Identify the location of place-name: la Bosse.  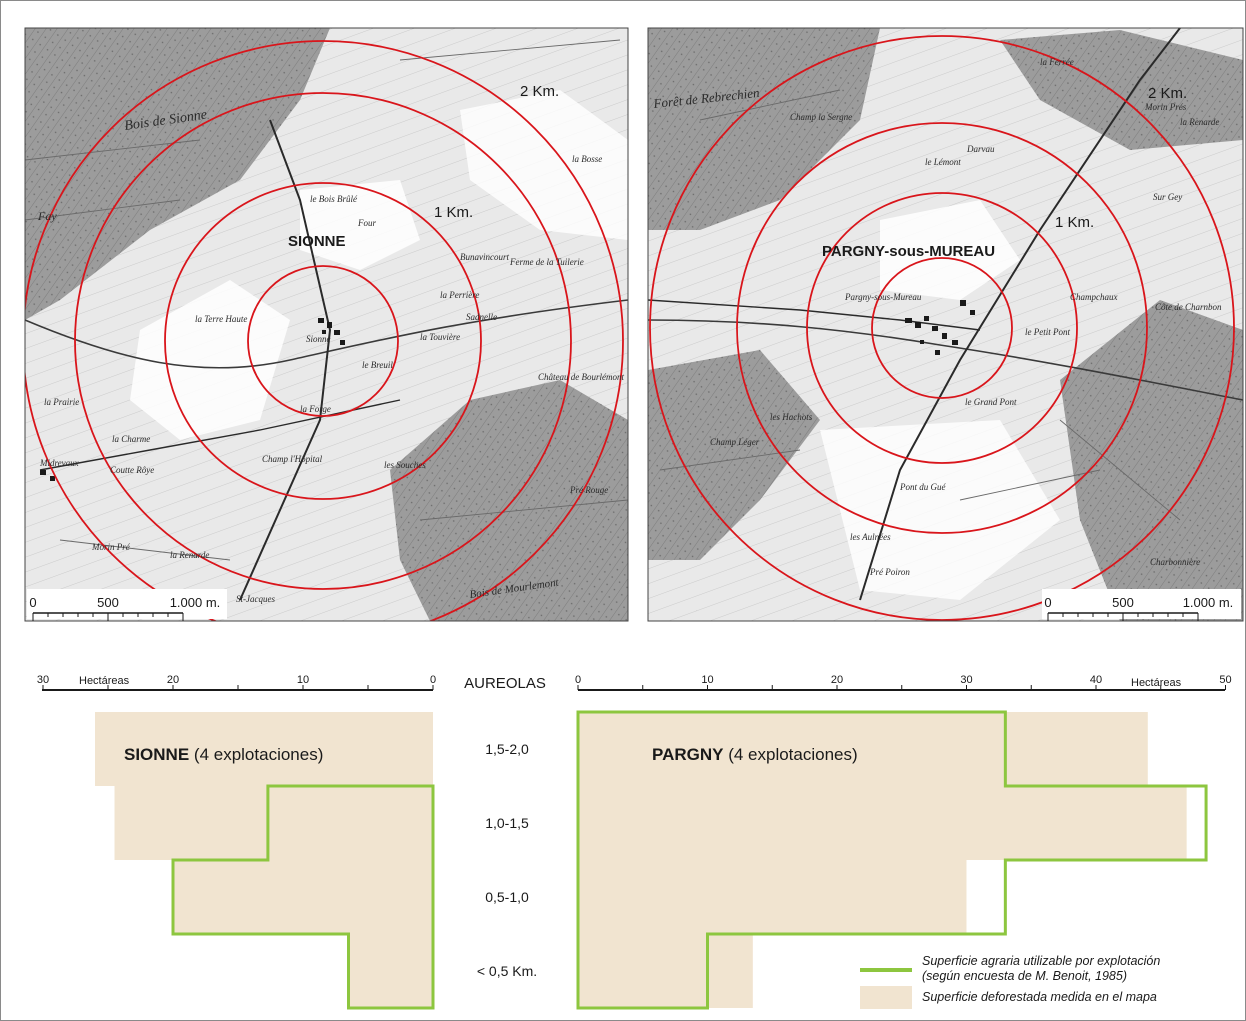
(587, 159).